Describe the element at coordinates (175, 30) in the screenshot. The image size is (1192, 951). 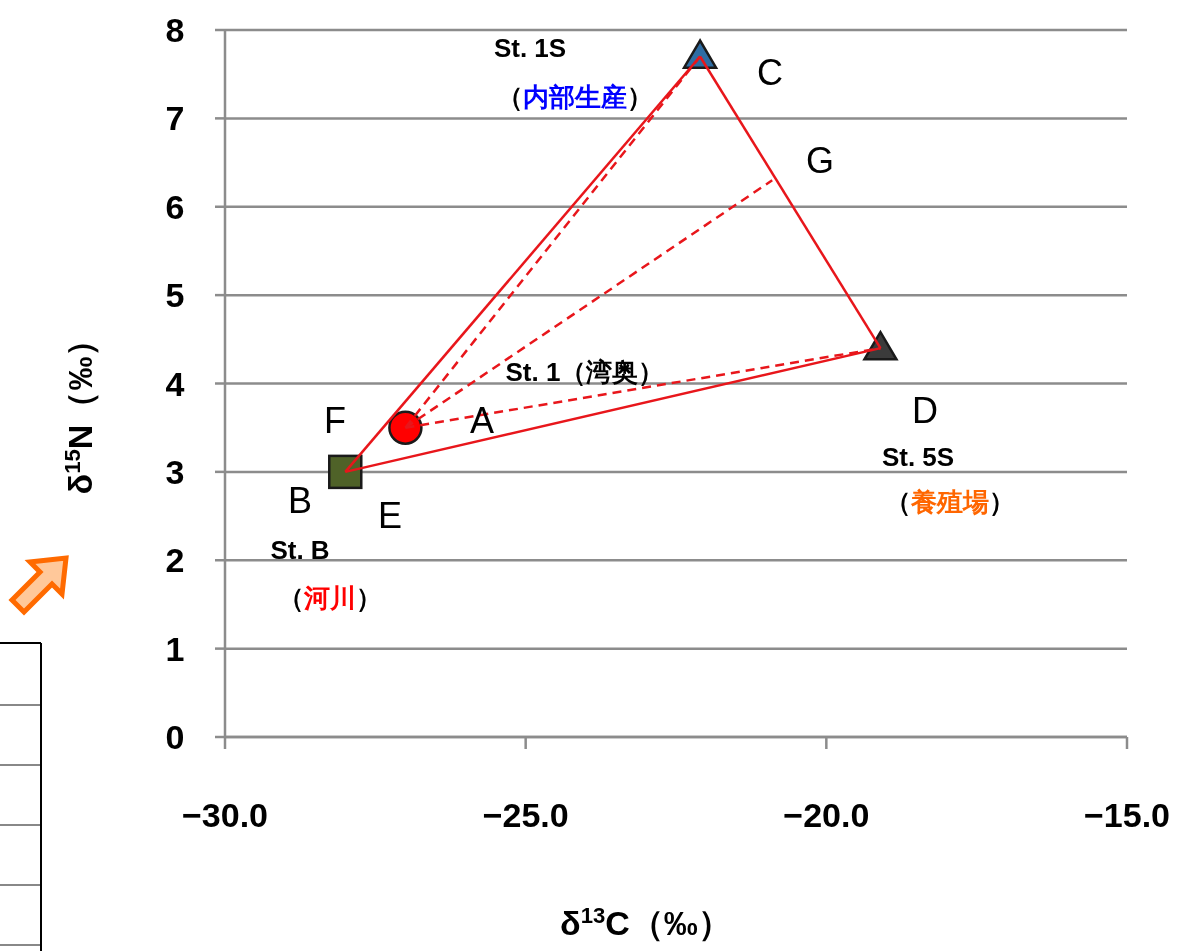
I see `y-tick-label: 8` at that location.